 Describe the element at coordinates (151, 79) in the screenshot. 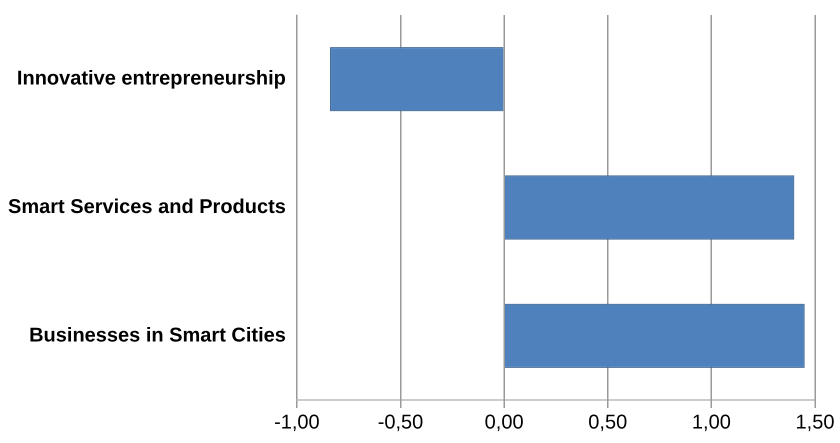

I see `y-tick-label: Innovative entrepreneurship` at that location.